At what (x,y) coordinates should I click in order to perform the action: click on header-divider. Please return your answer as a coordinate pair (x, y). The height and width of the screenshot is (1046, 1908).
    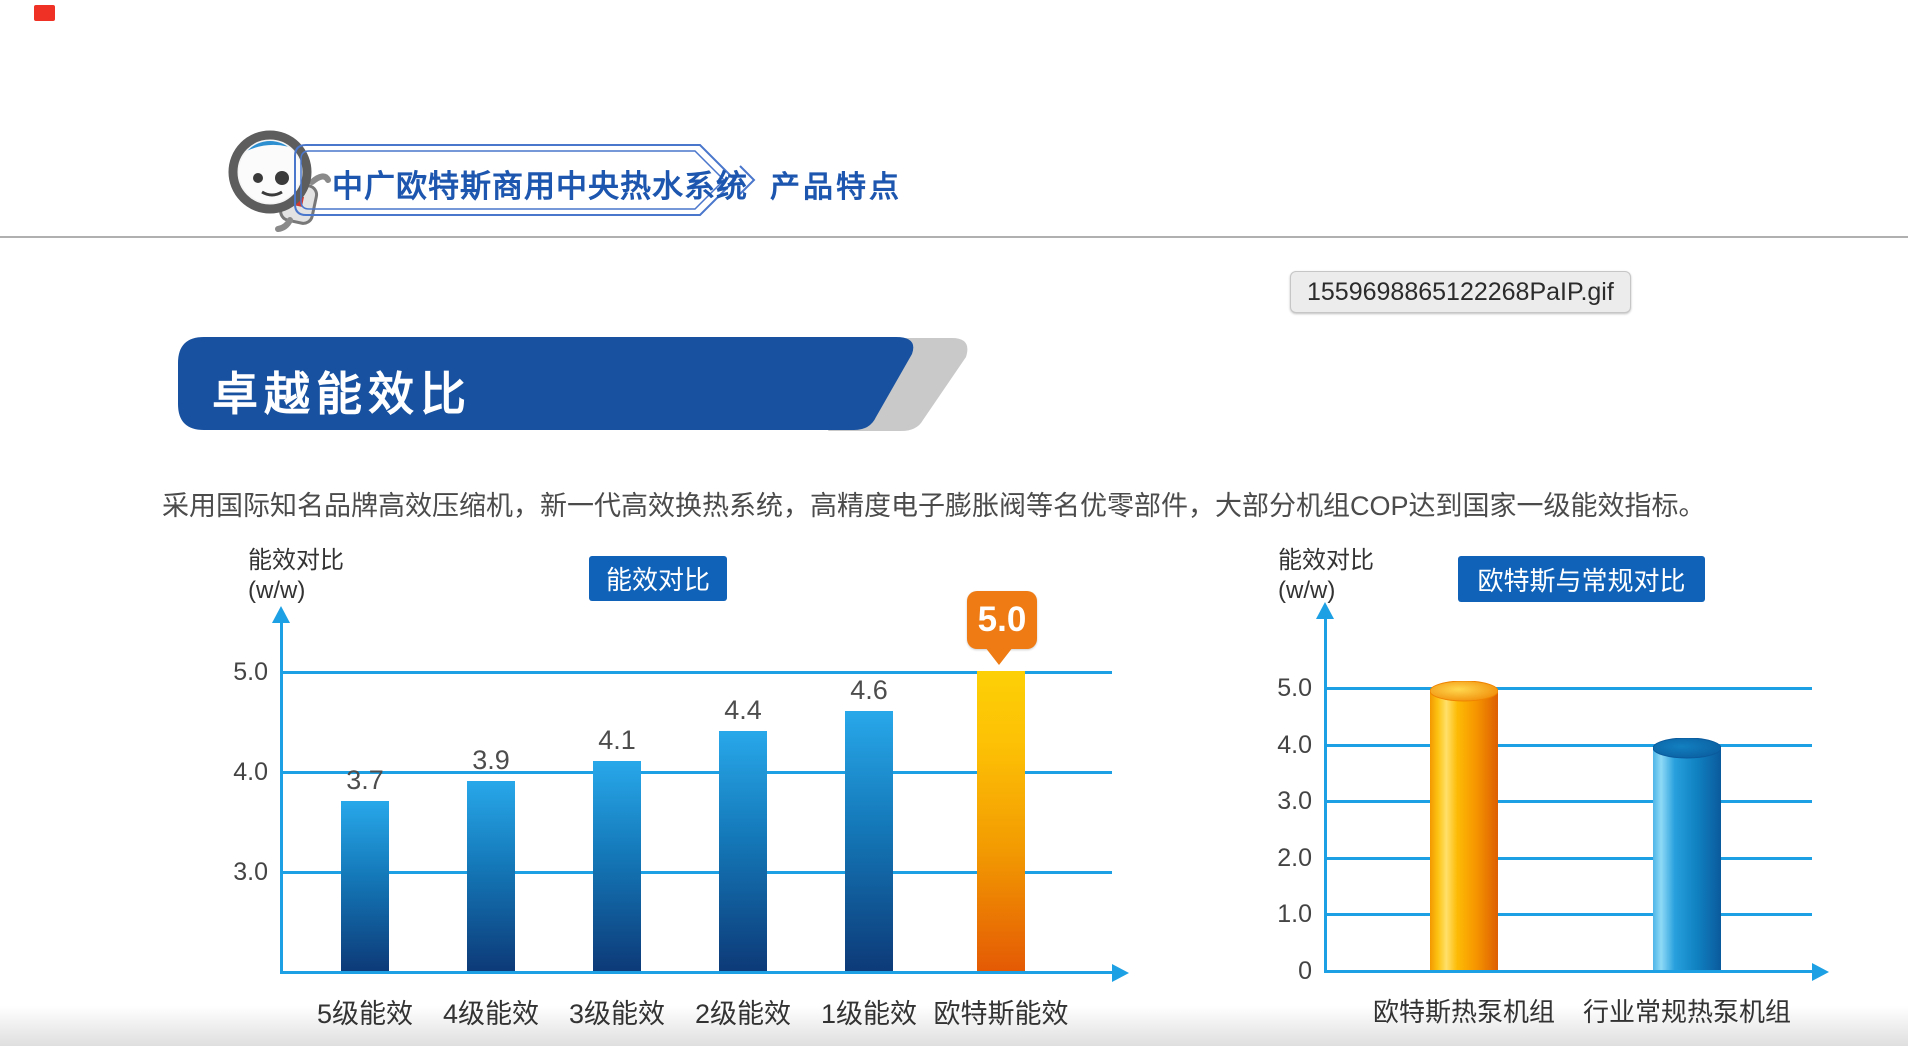
    Looking at the image, I should click on (954, 237).